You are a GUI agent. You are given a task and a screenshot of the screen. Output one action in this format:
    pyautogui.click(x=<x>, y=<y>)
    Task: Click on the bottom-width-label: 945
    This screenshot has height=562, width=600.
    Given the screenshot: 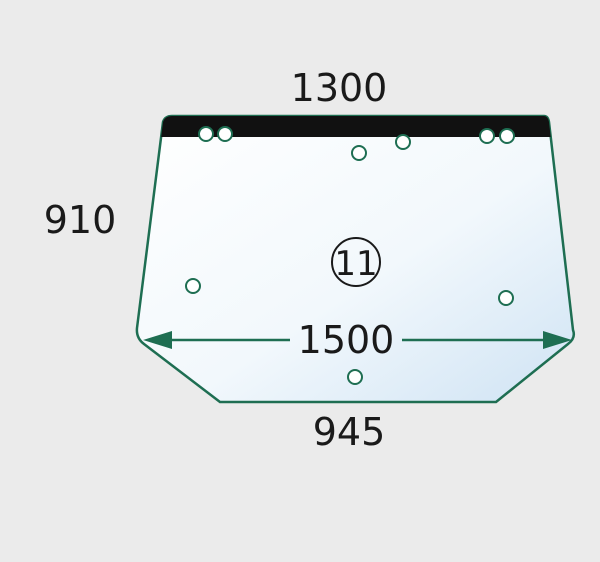 What is the action you would take?
    pyautogui.click(x=349, y=432)
    